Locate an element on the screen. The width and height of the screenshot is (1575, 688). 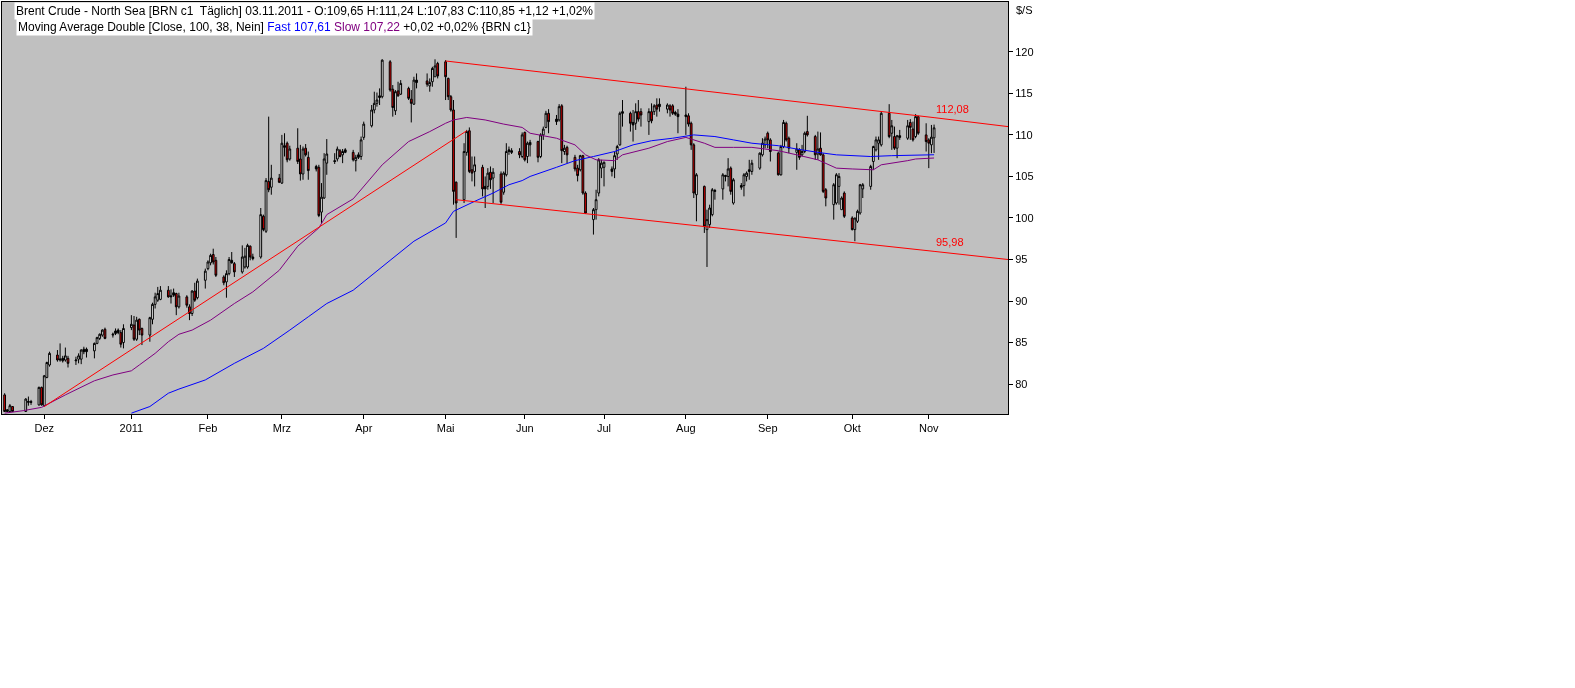
y-tick-label: 85 is located at coordinates (1021, 342).